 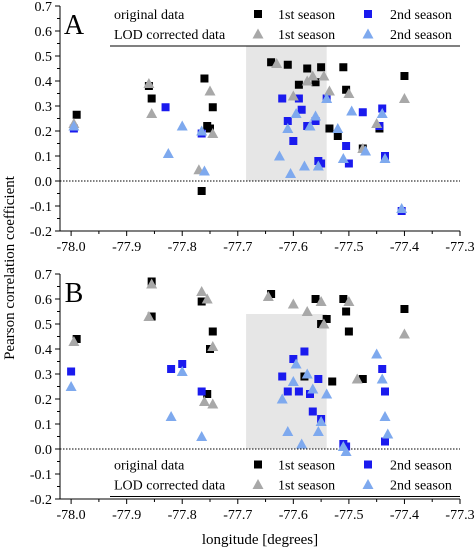 I want to click on x-axis-label: longitude [degrees], so click(x=260, y=540).